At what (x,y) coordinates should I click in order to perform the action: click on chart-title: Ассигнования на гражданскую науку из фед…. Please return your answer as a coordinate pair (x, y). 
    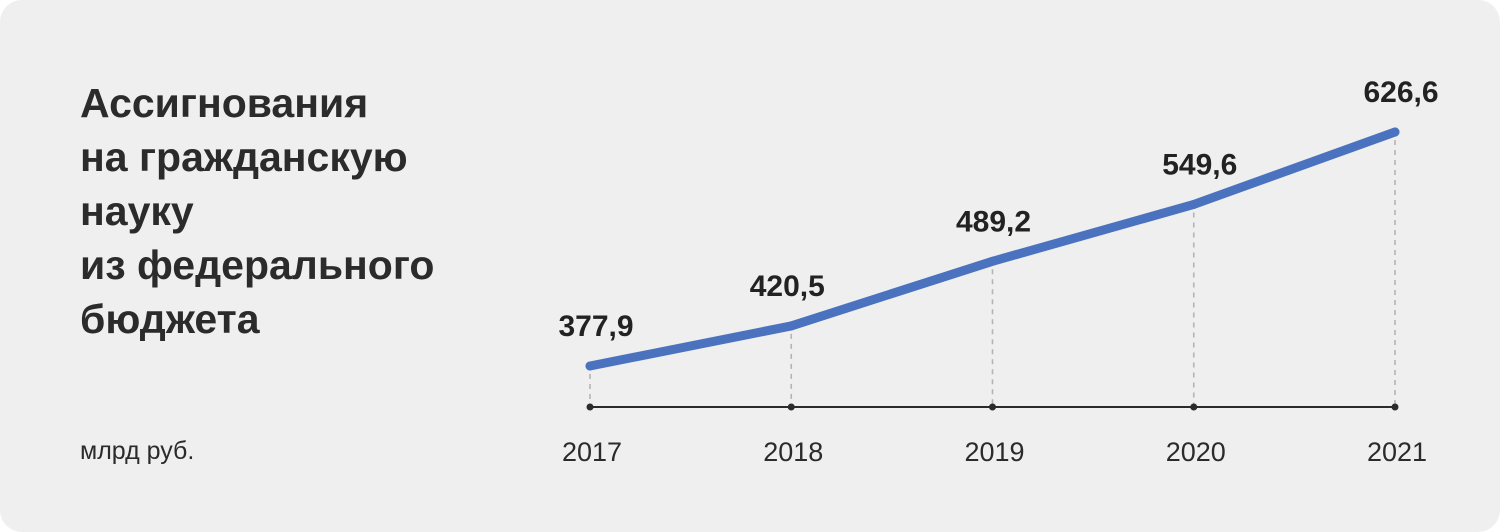
    Looking at the image, I should click on (290, 211).